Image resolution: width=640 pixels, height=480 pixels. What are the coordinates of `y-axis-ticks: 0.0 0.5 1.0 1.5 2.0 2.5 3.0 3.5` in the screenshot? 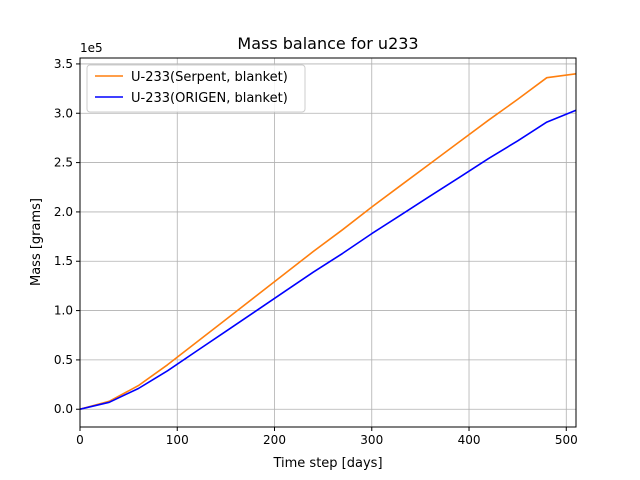 It's located at (67, 236).